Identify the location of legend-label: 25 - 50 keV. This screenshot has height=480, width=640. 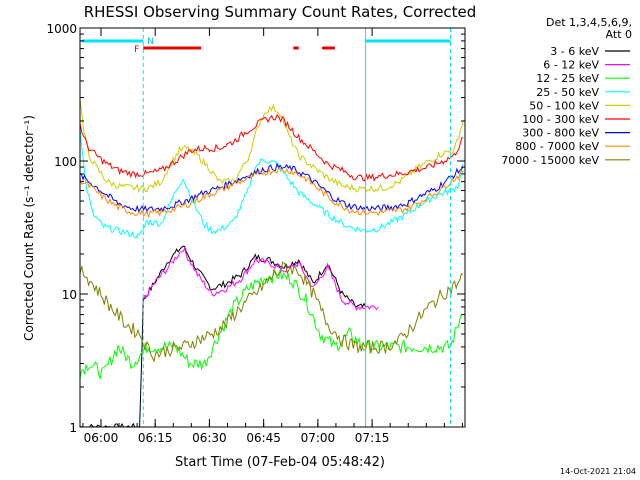
(567, 92).